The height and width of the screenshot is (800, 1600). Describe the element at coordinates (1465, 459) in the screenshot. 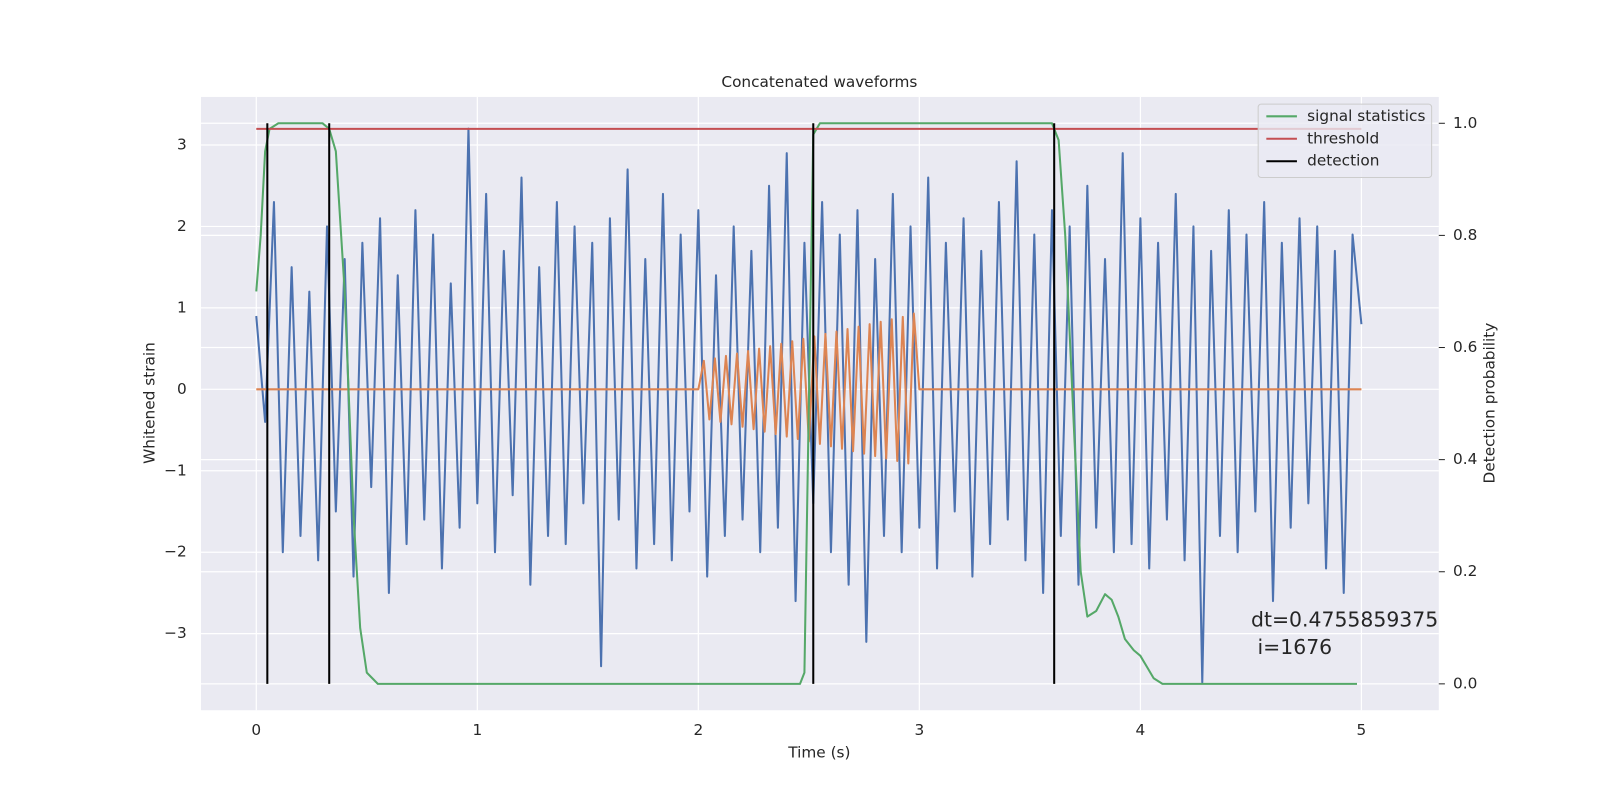

I see `y2-tick-label: 0.4` at that location.